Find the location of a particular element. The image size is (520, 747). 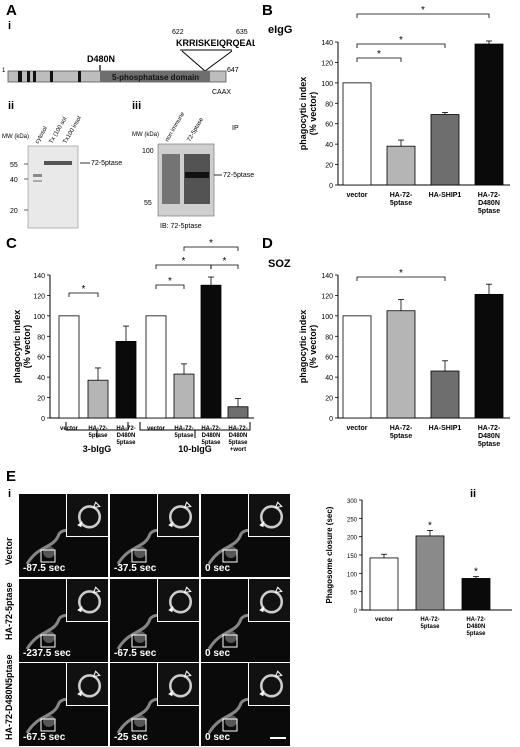

blot-ii-mw: MW (kDa) is located at coordinates (15, 137).